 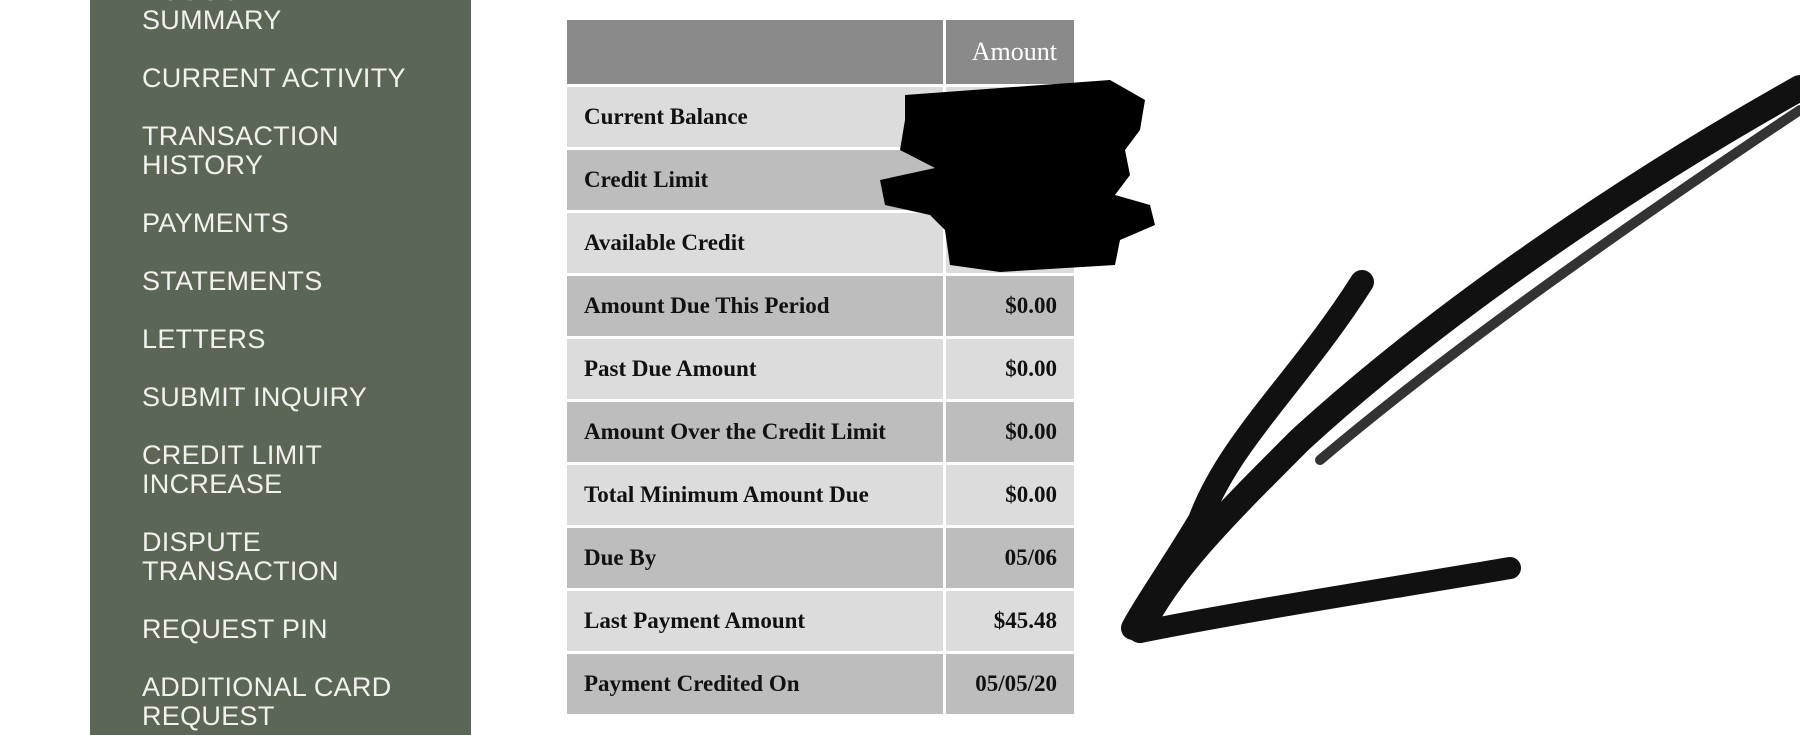 What do you see at coordinates (756, 558) in the screenshot?
I see `row-label: Due By` at bounding box center [756, 558].